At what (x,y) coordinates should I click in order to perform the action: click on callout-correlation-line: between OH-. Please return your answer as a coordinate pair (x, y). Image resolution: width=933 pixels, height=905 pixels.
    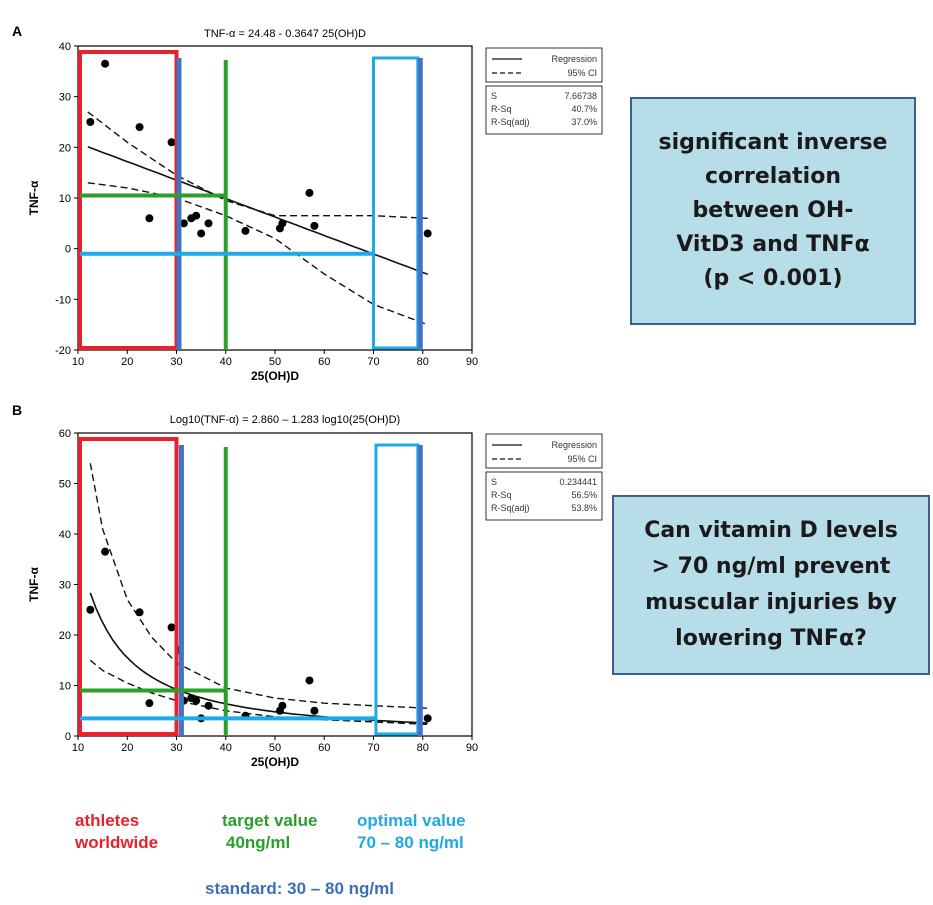
    Looking at the image, I should click on (773, 210).